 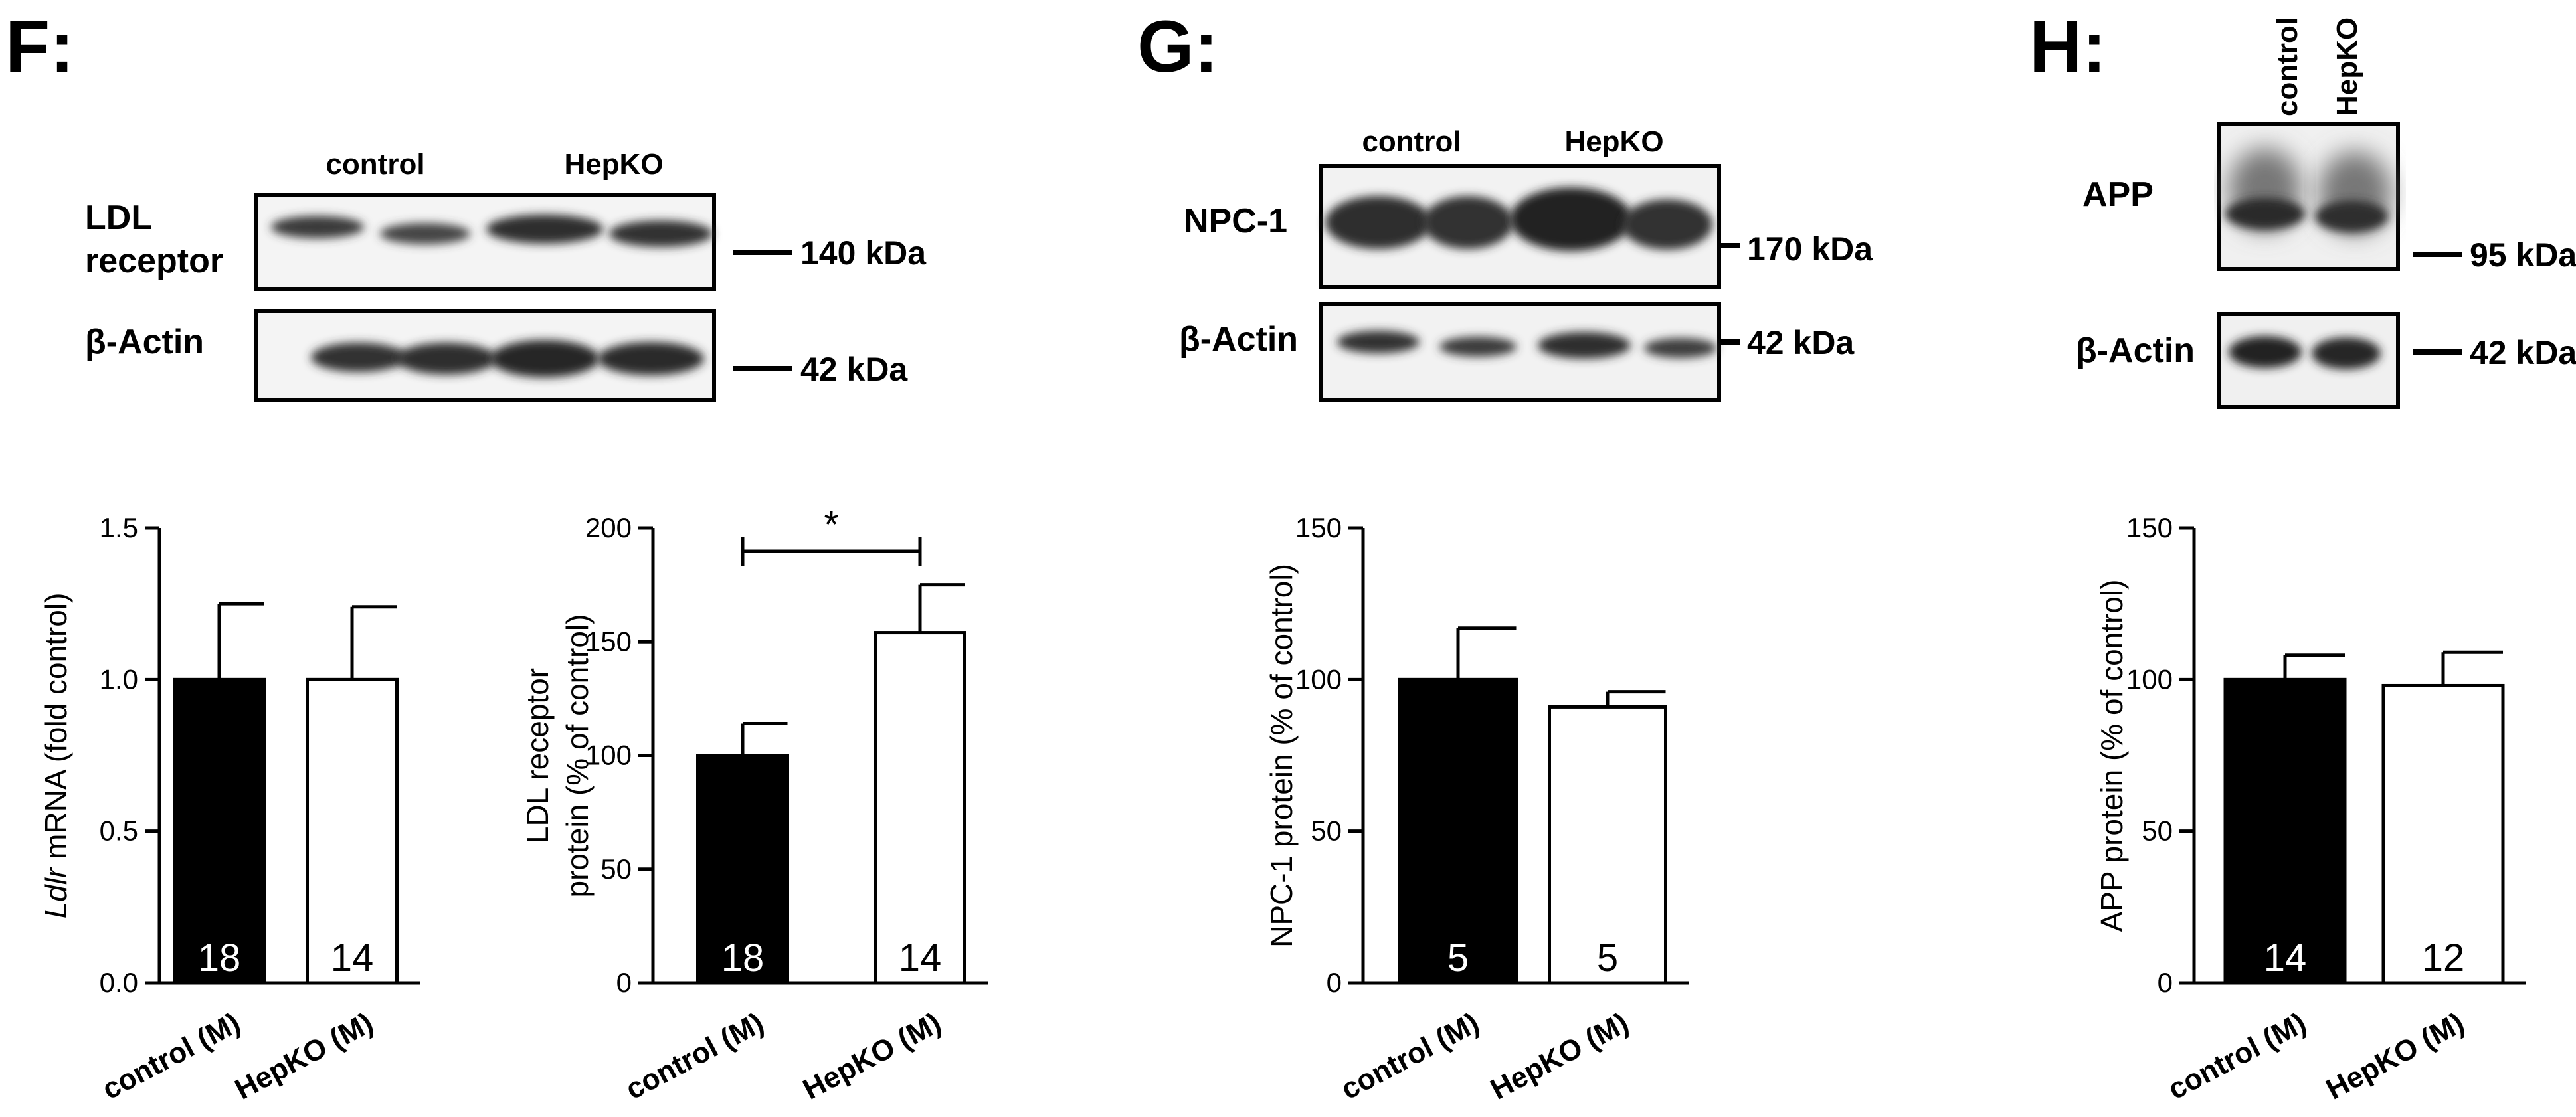 I want to click on blot-row-label: LDL, so click(x=118, y=218).